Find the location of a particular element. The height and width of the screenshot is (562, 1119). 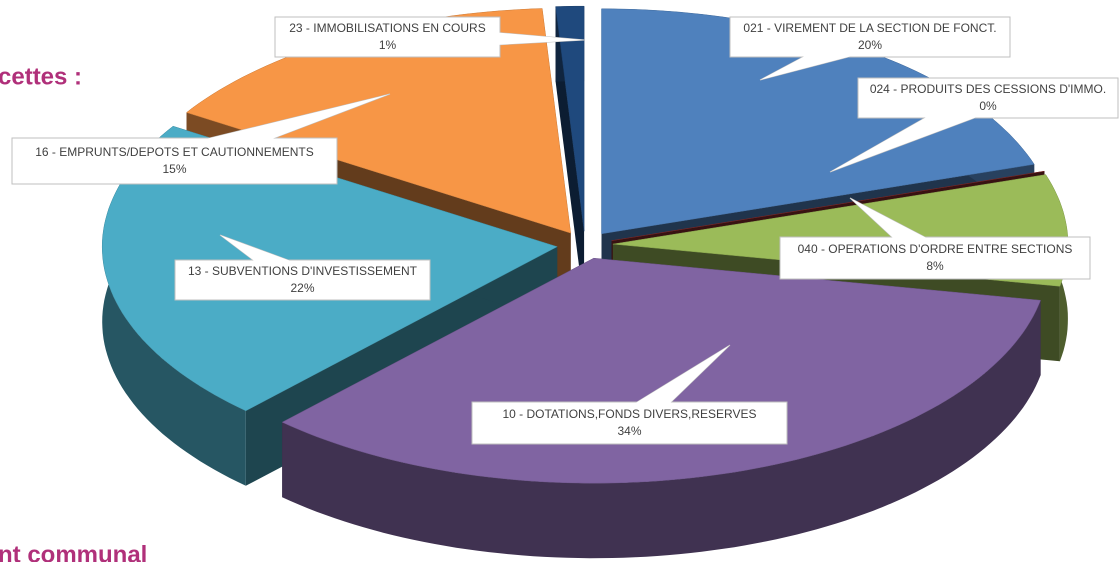

data-label-name: 16 - EMPRUNTS/DEPOTS ET CAUTIONNEMENTS is located at coordinates (174, 152).